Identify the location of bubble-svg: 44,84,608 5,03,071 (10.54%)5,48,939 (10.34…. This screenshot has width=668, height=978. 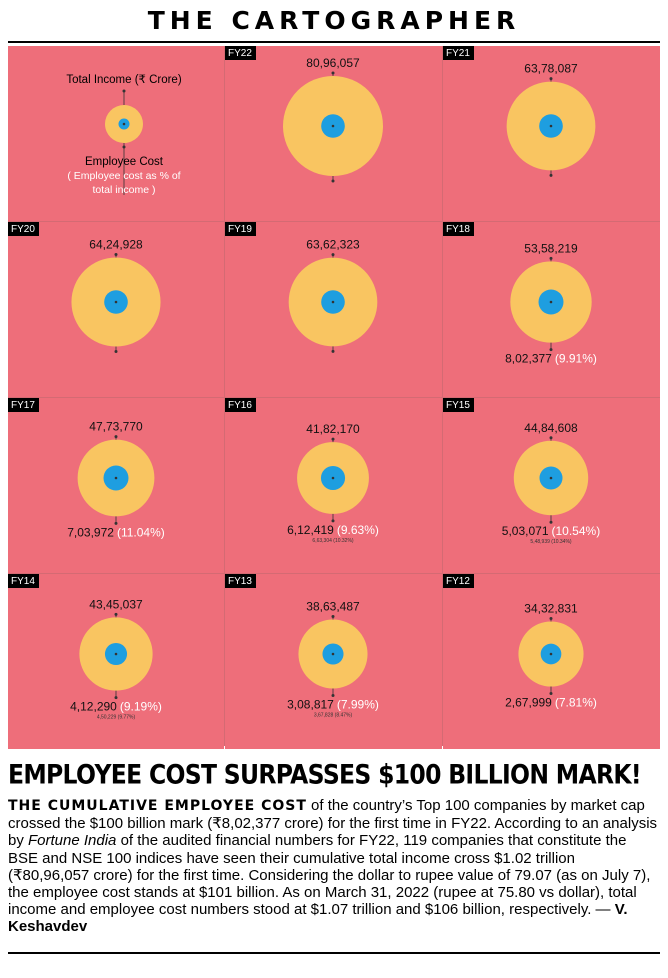
(551, 483).